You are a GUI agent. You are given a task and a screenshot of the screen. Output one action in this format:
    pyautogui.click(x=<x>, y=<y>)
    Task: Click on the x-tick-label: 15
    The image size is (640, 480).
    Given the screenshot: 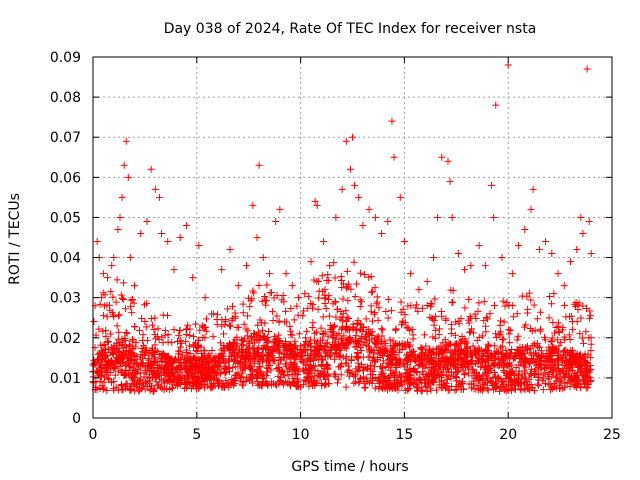 What is the action you would take?
    pyautogui.click(x=404, y=435)
    